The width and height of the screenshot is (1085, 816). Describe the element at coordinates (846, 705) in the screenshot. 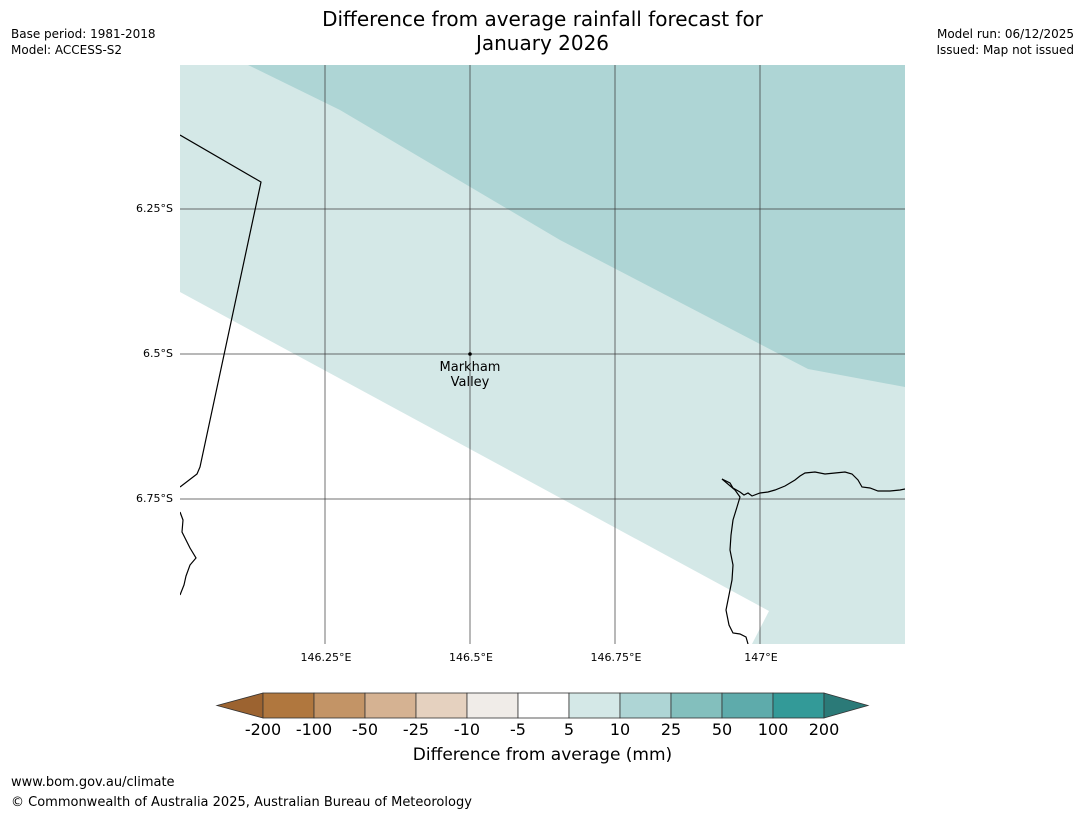

I see `colorbar-arrow-high` at that location.